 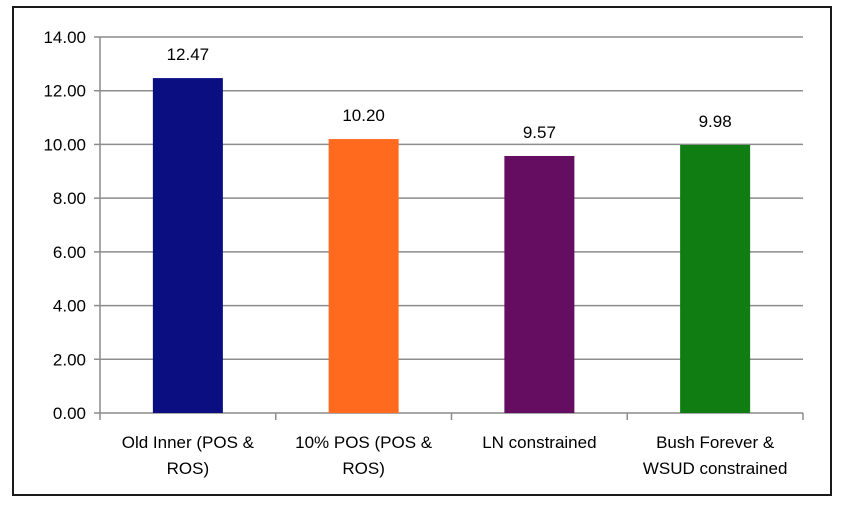 What do you see at coordinates (188, 442) in the screenshot?
I see `x-category-label: Old Inner (POS &` at bounding box center [188, 442].